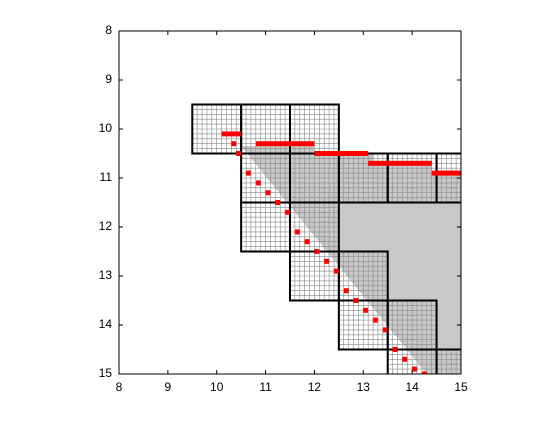 The height and width of the screenshot is (425, 560). What do you see at coordinates (217, 387) in the screenshot?
I see `x-tick-label: 10` at bounding box center [217, 387].